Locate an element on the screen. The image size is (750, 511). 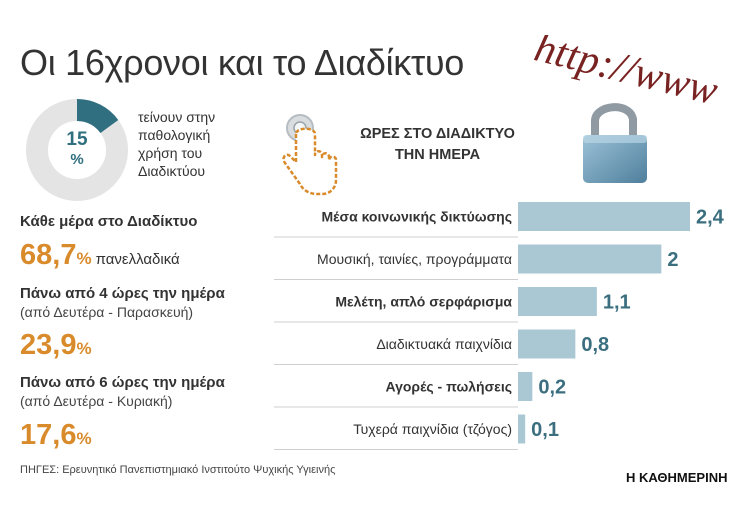
bar-row: Αγορές - πωλήσεις 0,2 is located at coordinates (420, 390).